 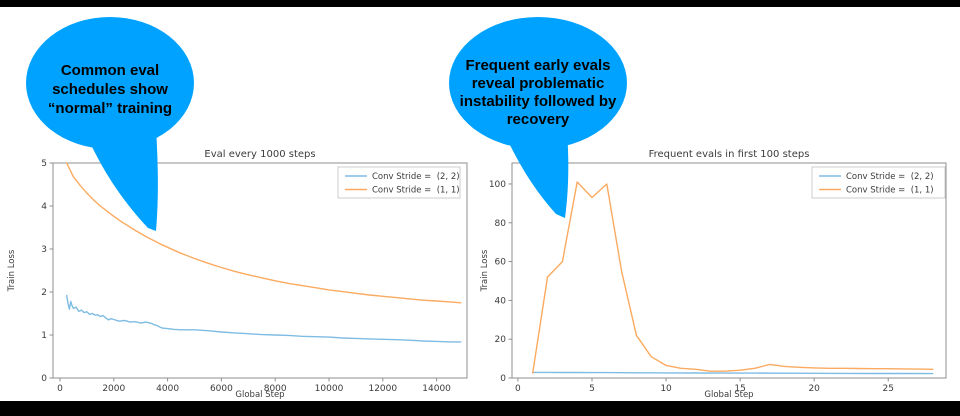 I want to click on speech-bubble-left, so click(x=110, y=124).